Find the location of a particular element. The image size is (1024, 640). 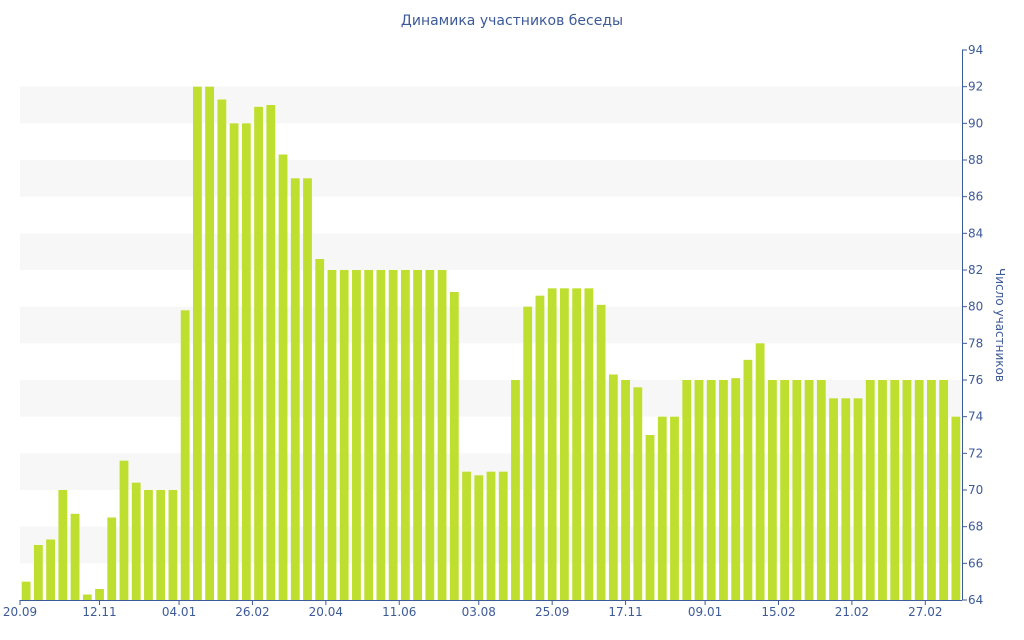

y-tick-label: 70 is located at coordinates (975, 490).